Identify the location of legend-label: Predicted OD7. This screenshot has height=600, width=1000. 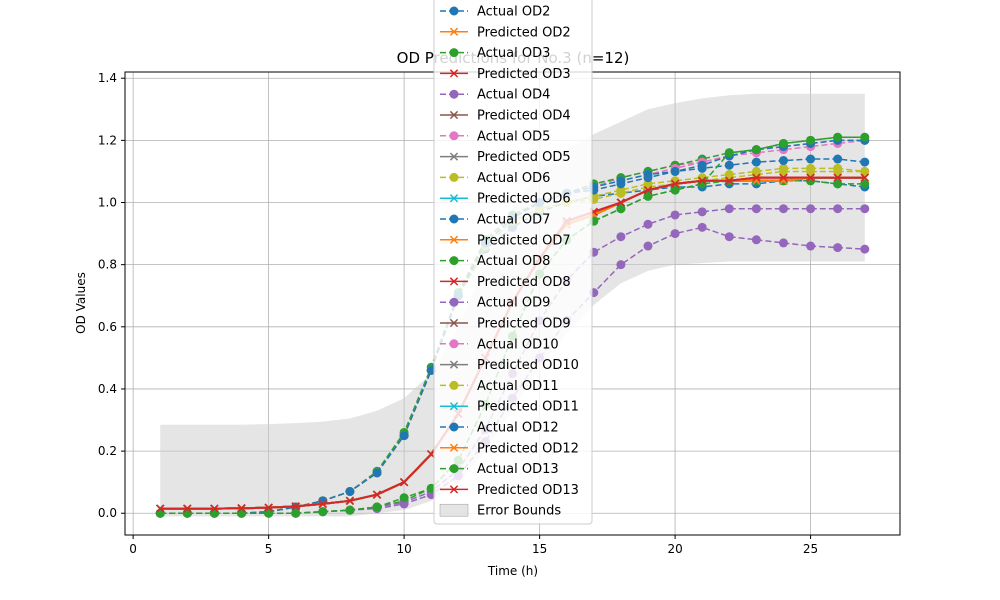
(524, 240).